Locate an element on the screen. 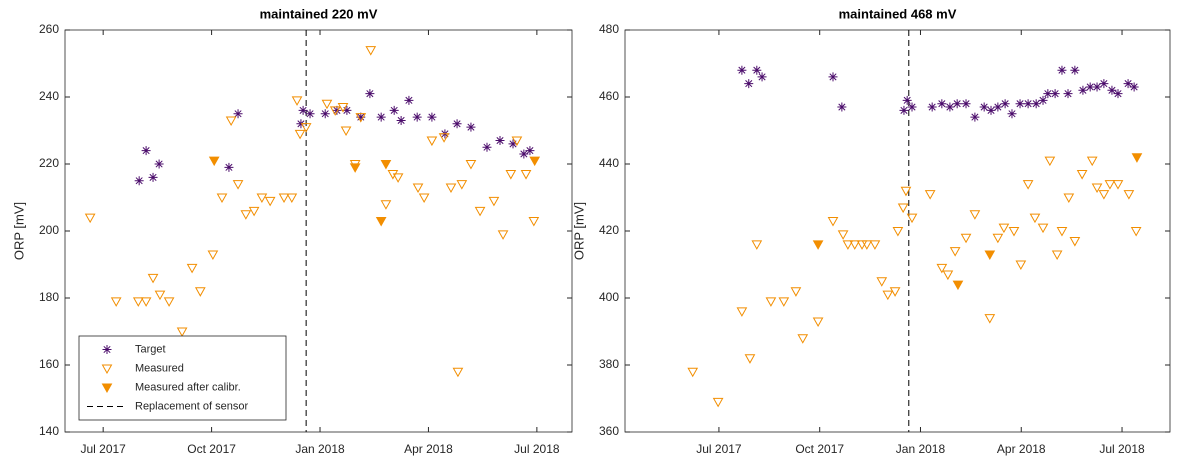  y-tick-label: 240 is located at coordinates (49, 96).